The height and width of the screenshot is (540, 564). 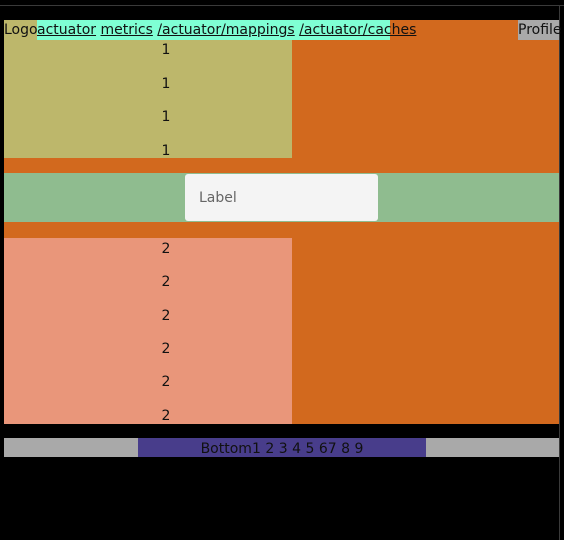 What do you see at coordinates (226, 449) in the screenshot?
I see `footer-label: Bottom` at bounding box center [226, 449].